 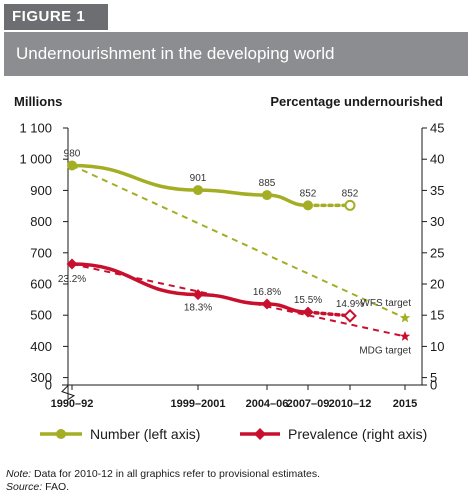 What do you see at coordinates (308, 404) in the screenshot?
I see `x-tick-label: 2007–09` at bounding box center [308, 404].